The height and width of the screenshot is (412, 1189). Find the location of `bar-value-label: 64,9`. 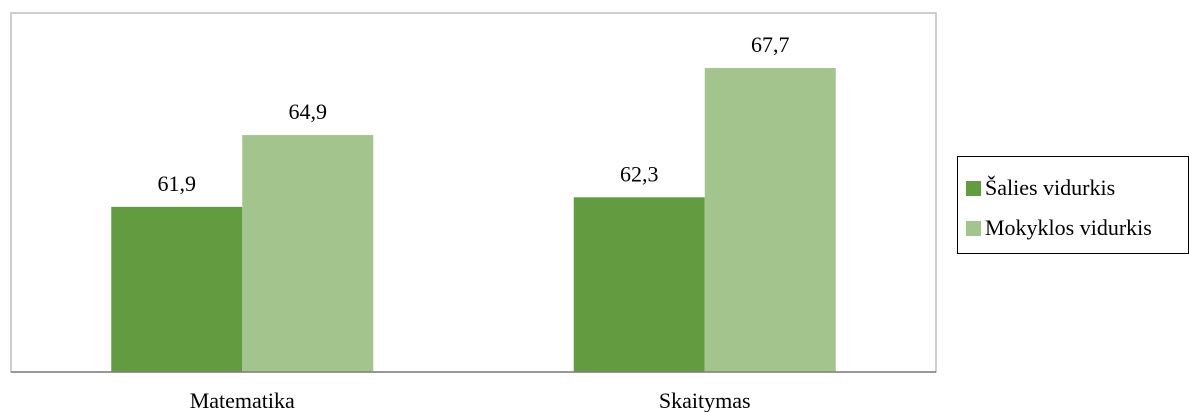

bar-value-label: 64,9 is located at coordinates (308, 111).